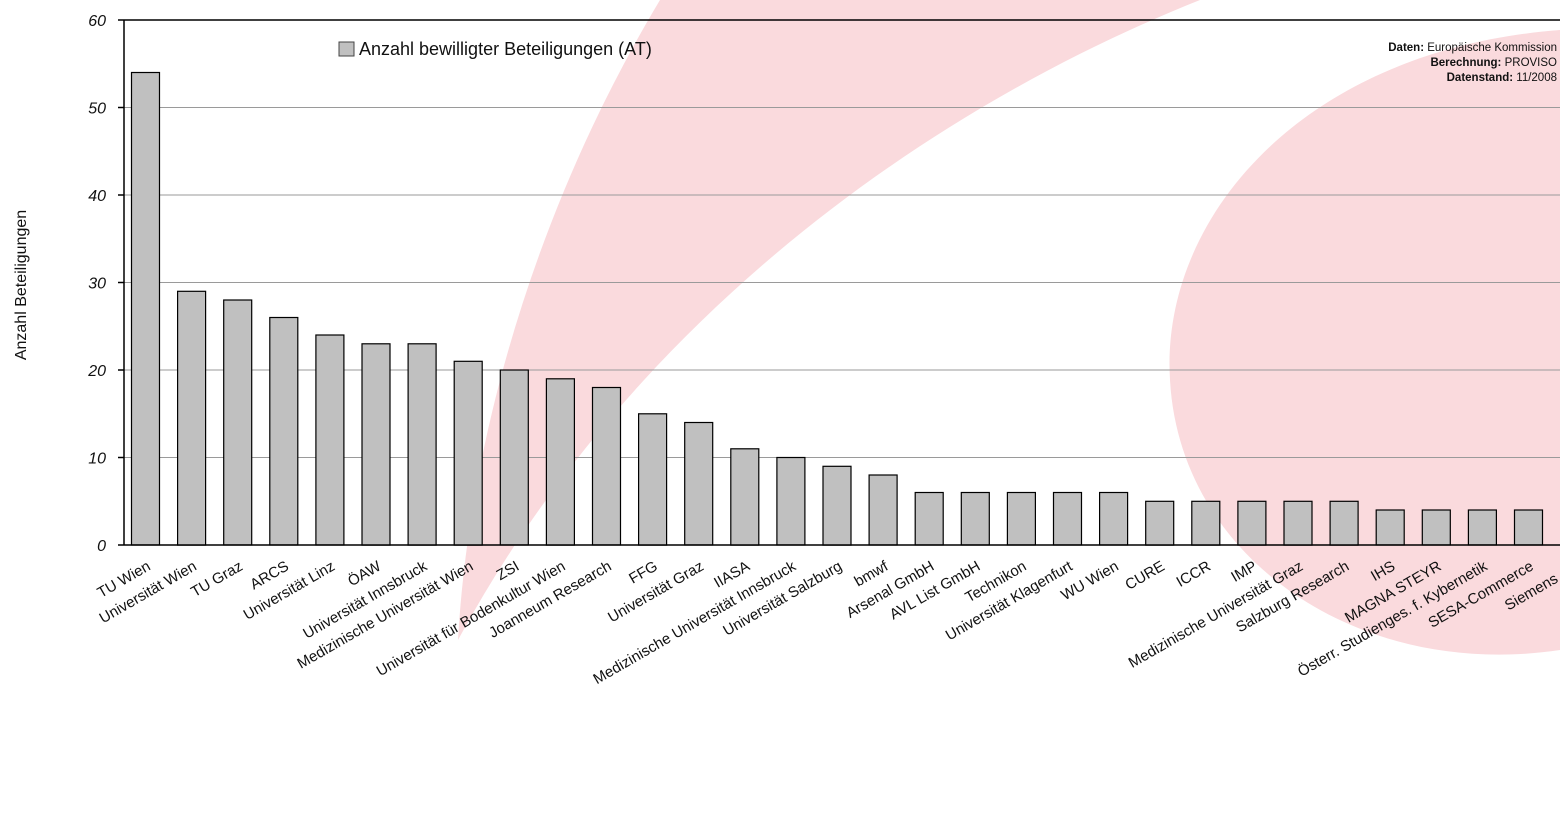 This screenshot has height=836, width=1560. What do you see at coordinates (97, 459) in the screenshot?
I see `y-tick-label: 10` at bounding box center [97, 459].